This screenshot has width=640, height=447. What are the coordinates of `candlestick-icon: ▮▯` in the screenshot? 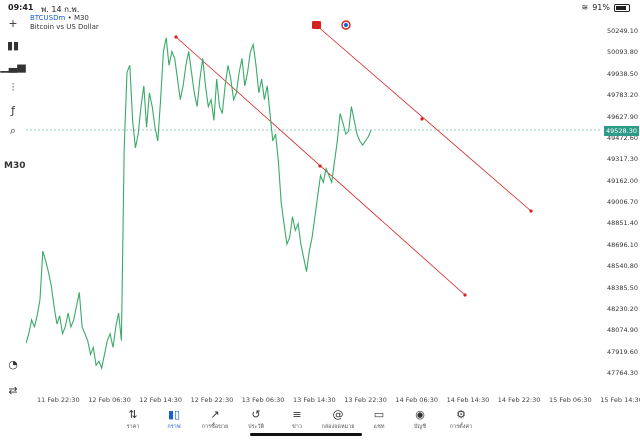 It's located at (174, 414).